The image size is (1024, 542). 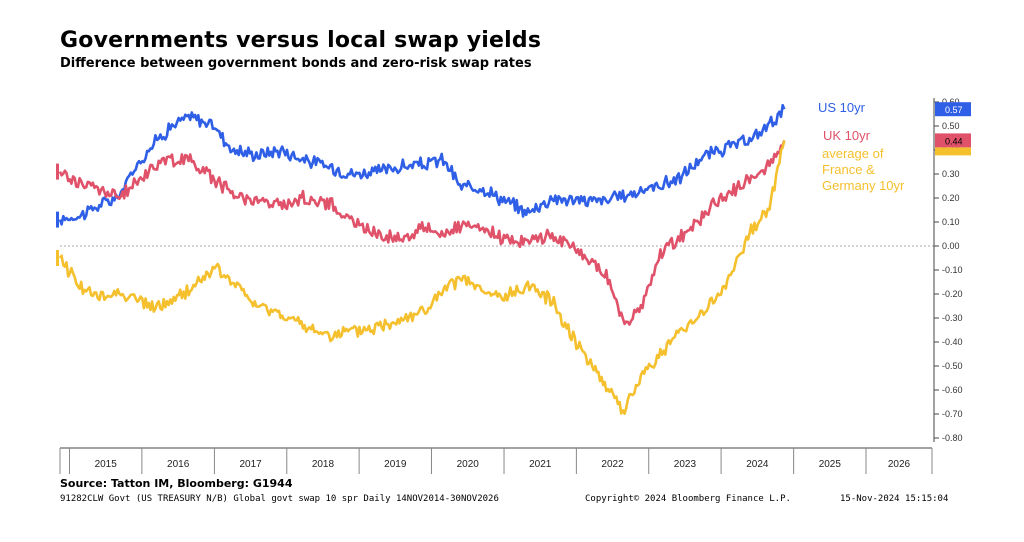 I want to click on eu-last-value-badge, so click(x=953, y=151).